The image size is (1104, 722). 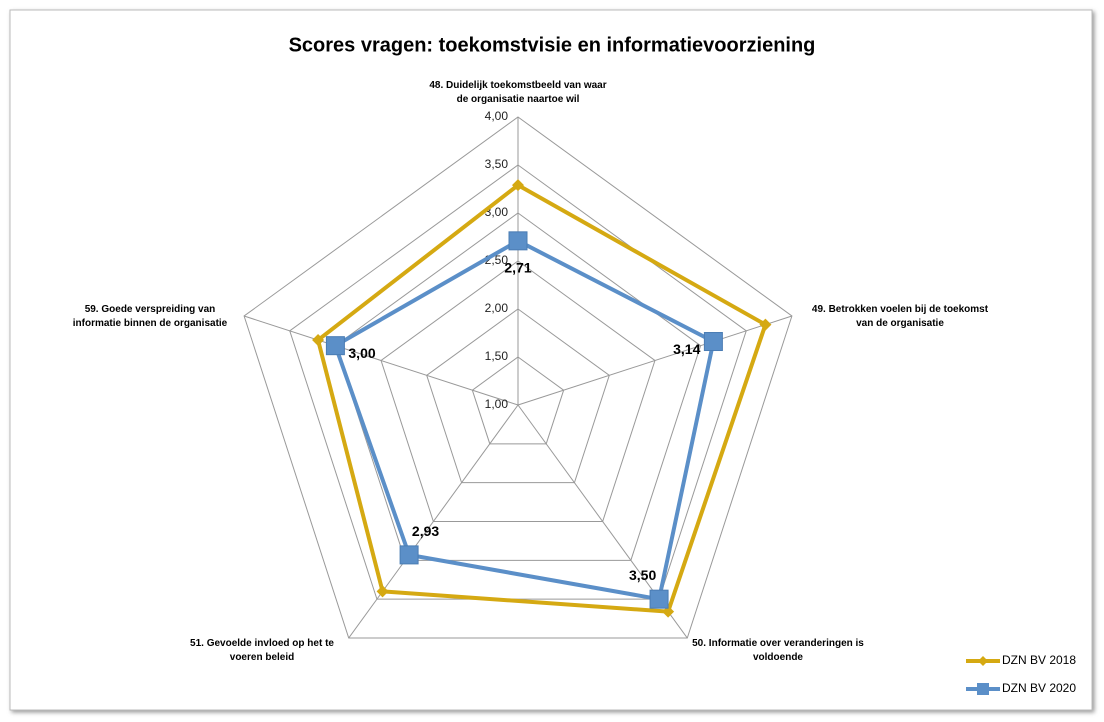 What do you see at coordinates (497, 308) in the screenshot?
I see `tick-label: 2,00` at bounding box center [497, 308].